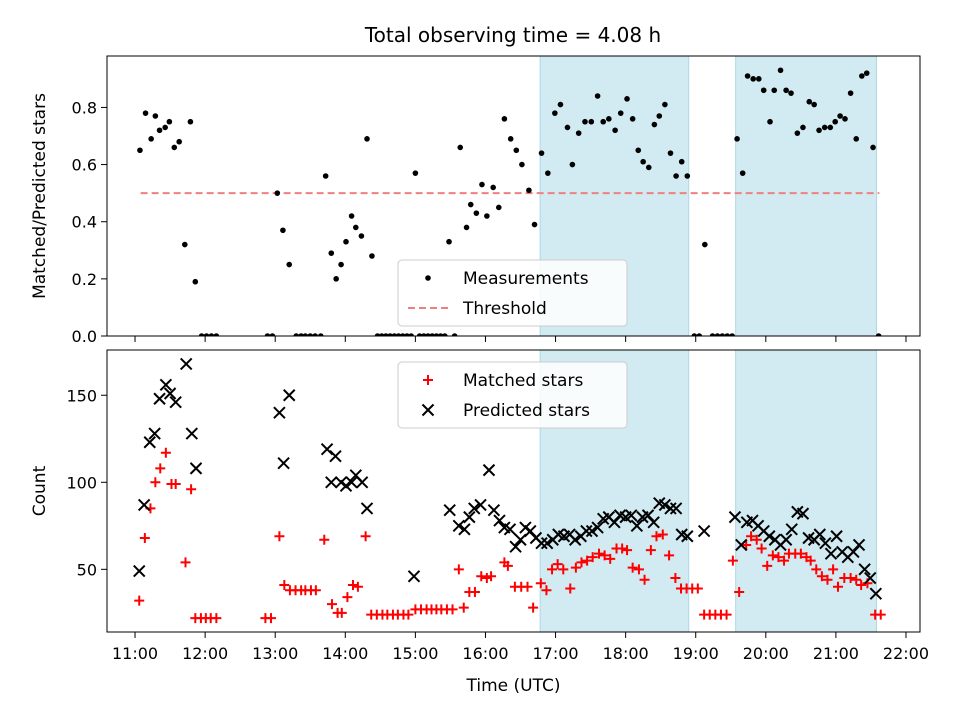 The image size is (960, 724). What do you see at coordinates (523, 381) in the screenshot?
I see `legend-label: Matched stars` at bounding box center [523, 381].